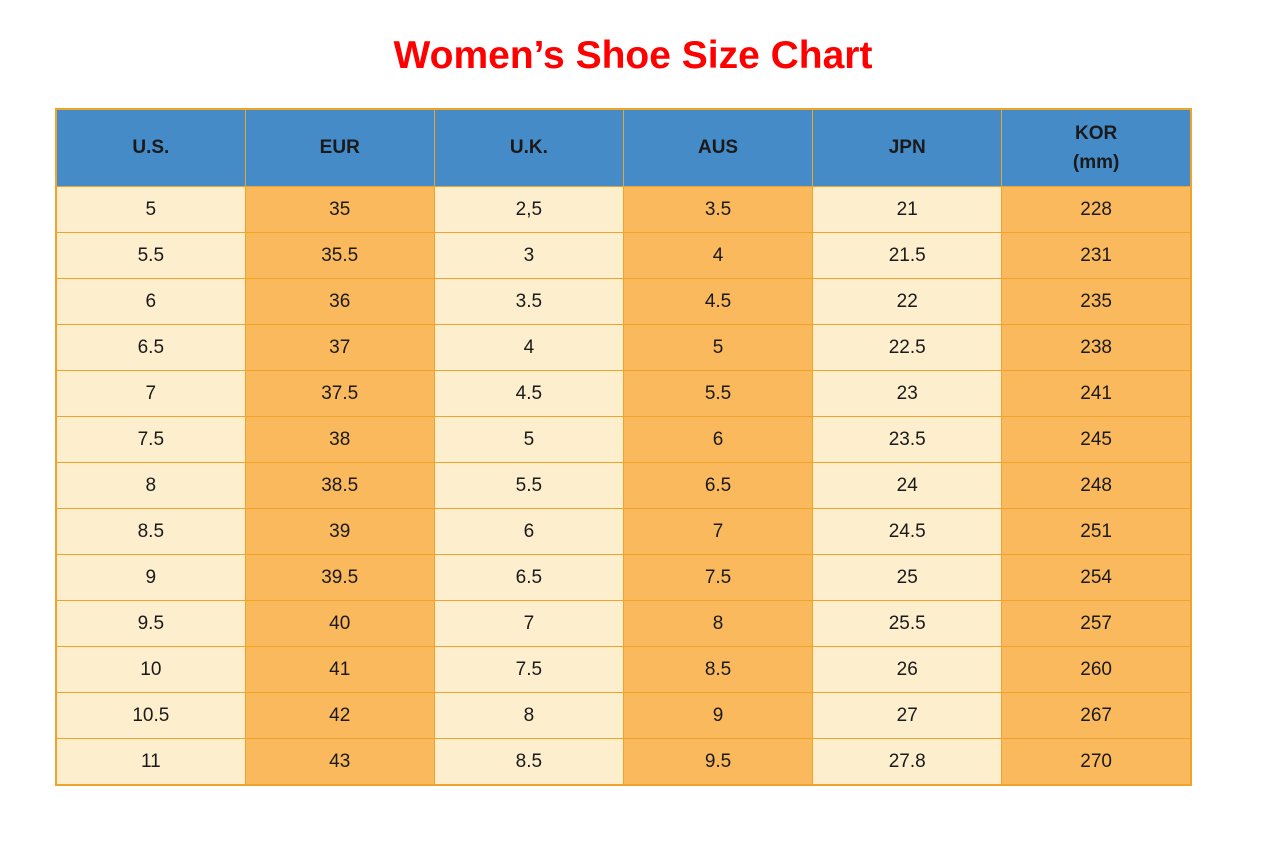  I want to click on cell-aus: 3.5, so click(718, 209).